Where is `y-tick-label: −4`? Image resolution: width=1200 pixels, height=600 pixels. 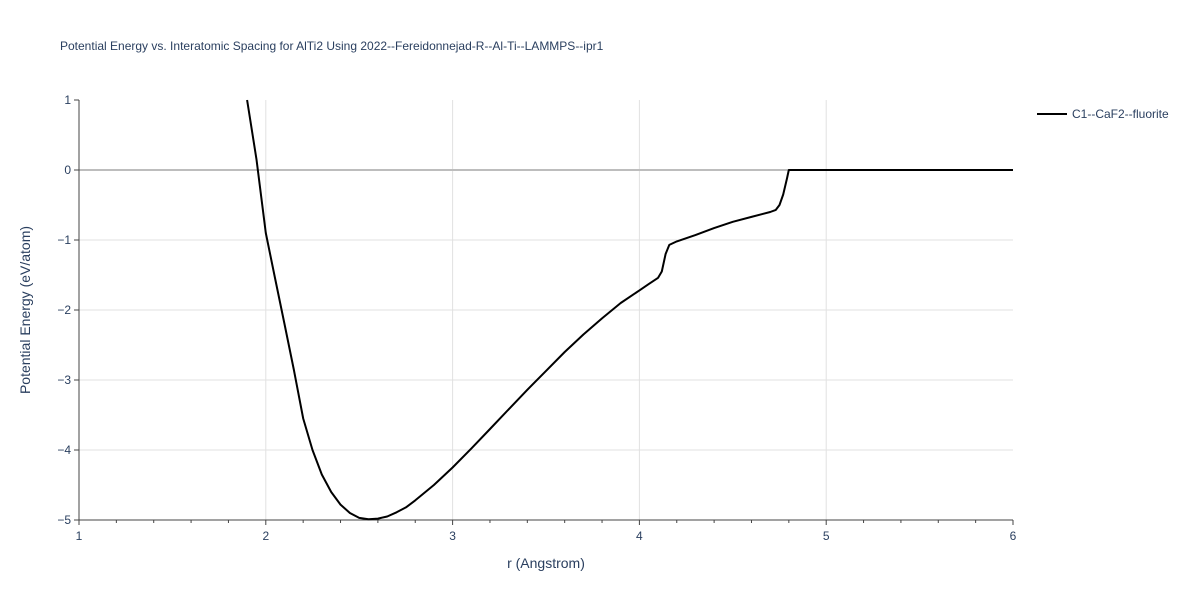 y-tick-label: −4 is located at coordinates (64, 450).